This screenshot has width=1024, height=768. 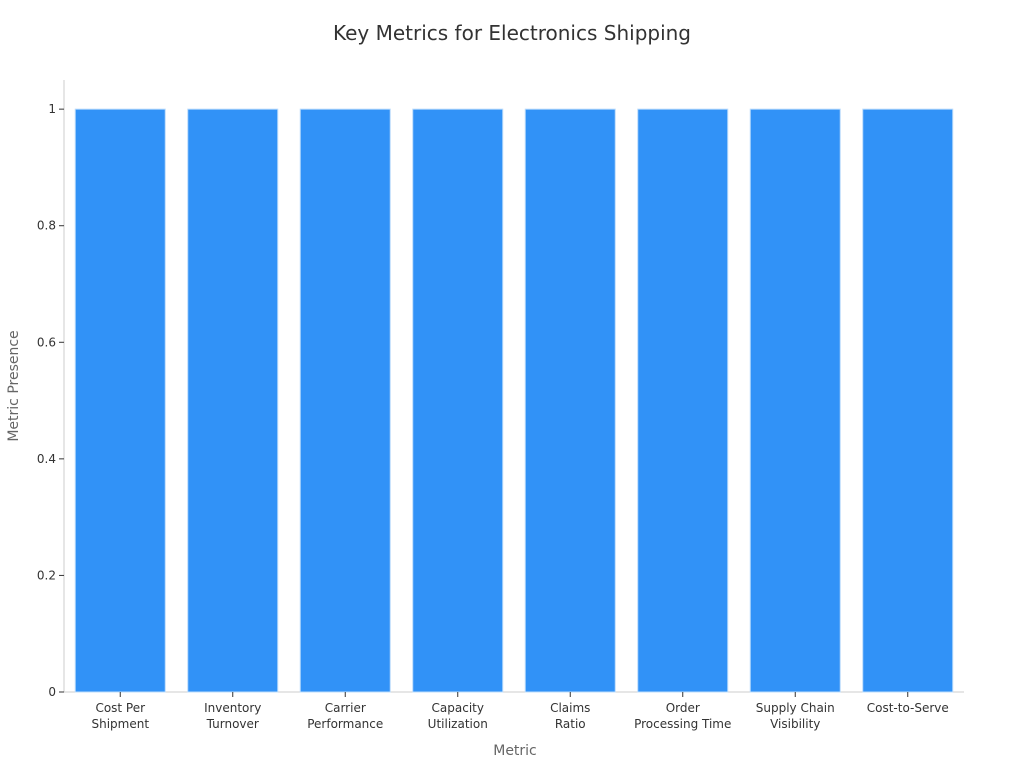 I want to click on x-tick-label: Cost-to-Serve, so click(x=908, y=708).